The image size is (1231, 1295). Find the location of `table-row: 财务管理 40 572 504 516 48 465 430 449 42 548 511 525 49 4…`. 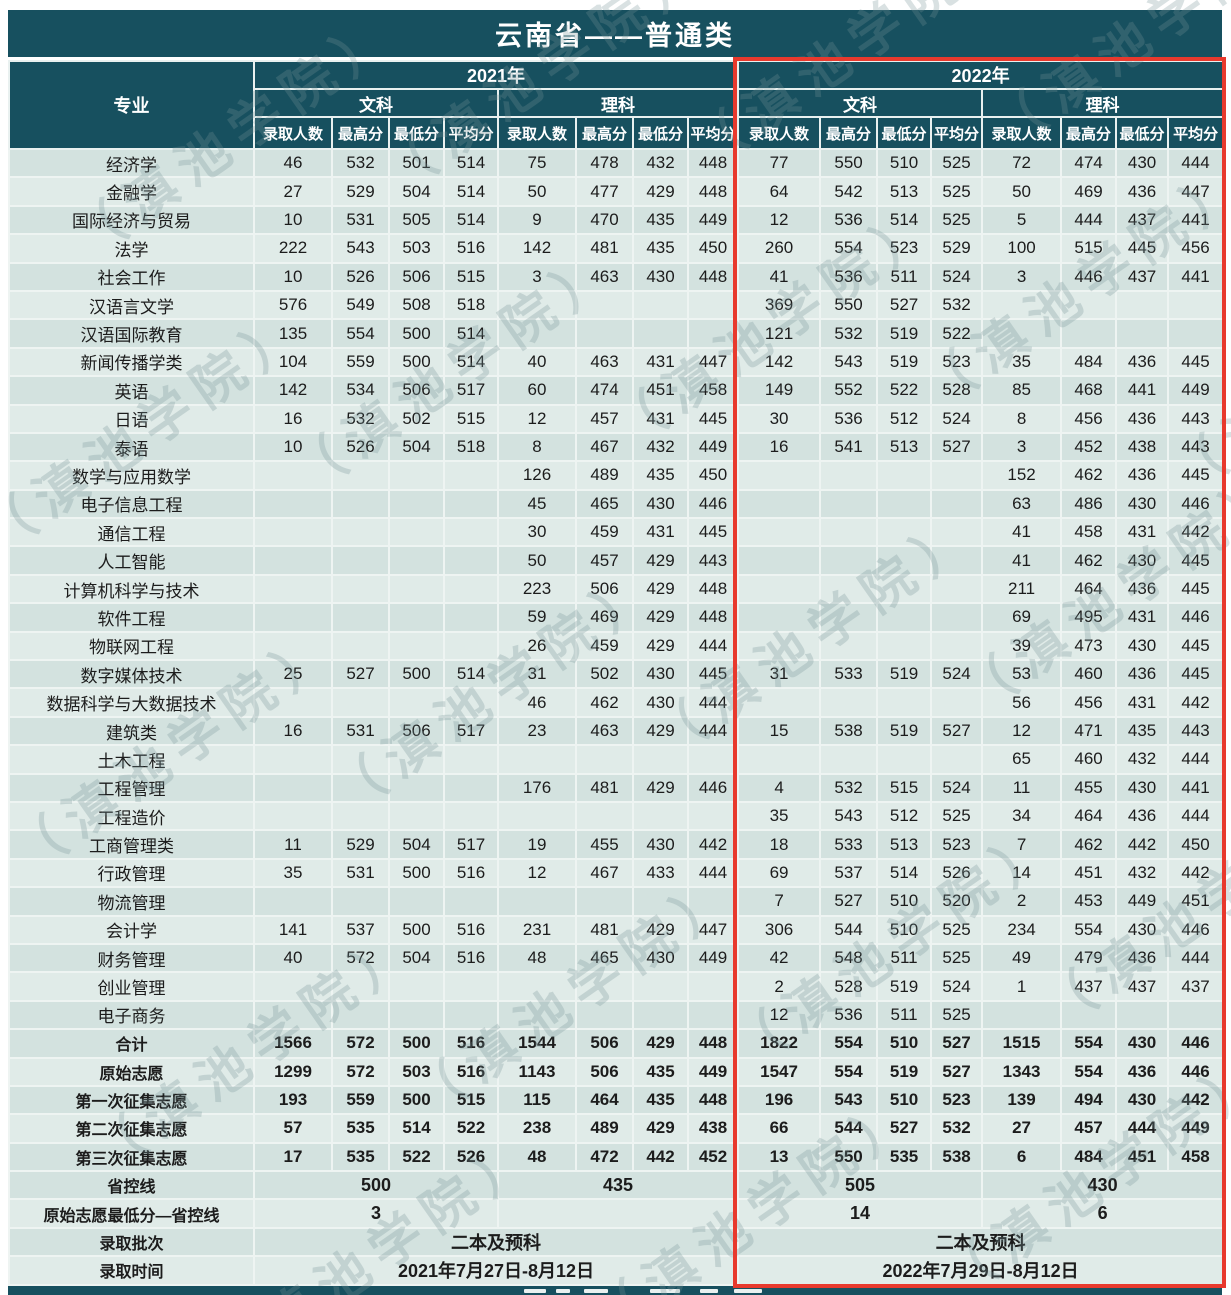

table-row: 财务管理 40 572 504 516 48 465 430 449 42 548 511 525 49 4… is located at coordinates (616, 958).